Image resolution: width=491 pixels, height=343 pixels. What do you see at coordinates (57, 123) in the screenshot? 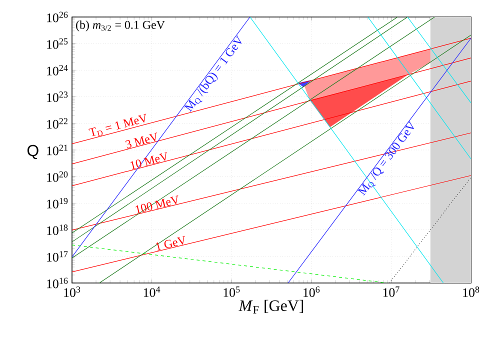
I see `y-tick-label: 10$^{22}$` at bounding box center [57, 123].